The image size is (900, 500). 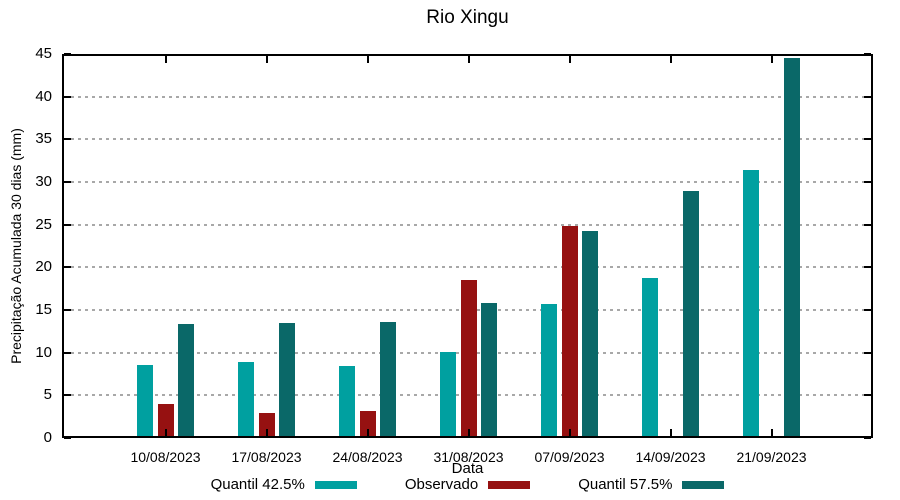 I want to click on y-tick-label: 20, so click(x=43, y=267).